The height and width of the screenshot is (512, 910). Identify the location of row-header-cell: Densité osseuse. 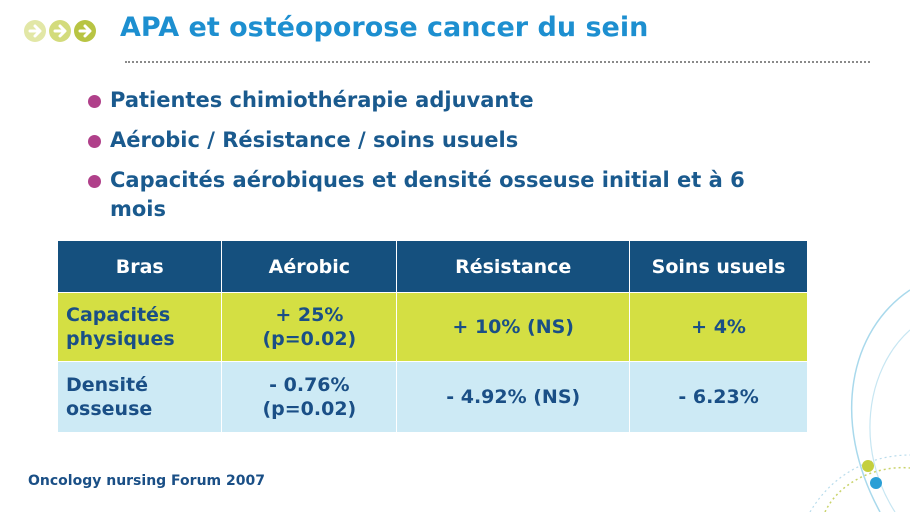
(140, 396).